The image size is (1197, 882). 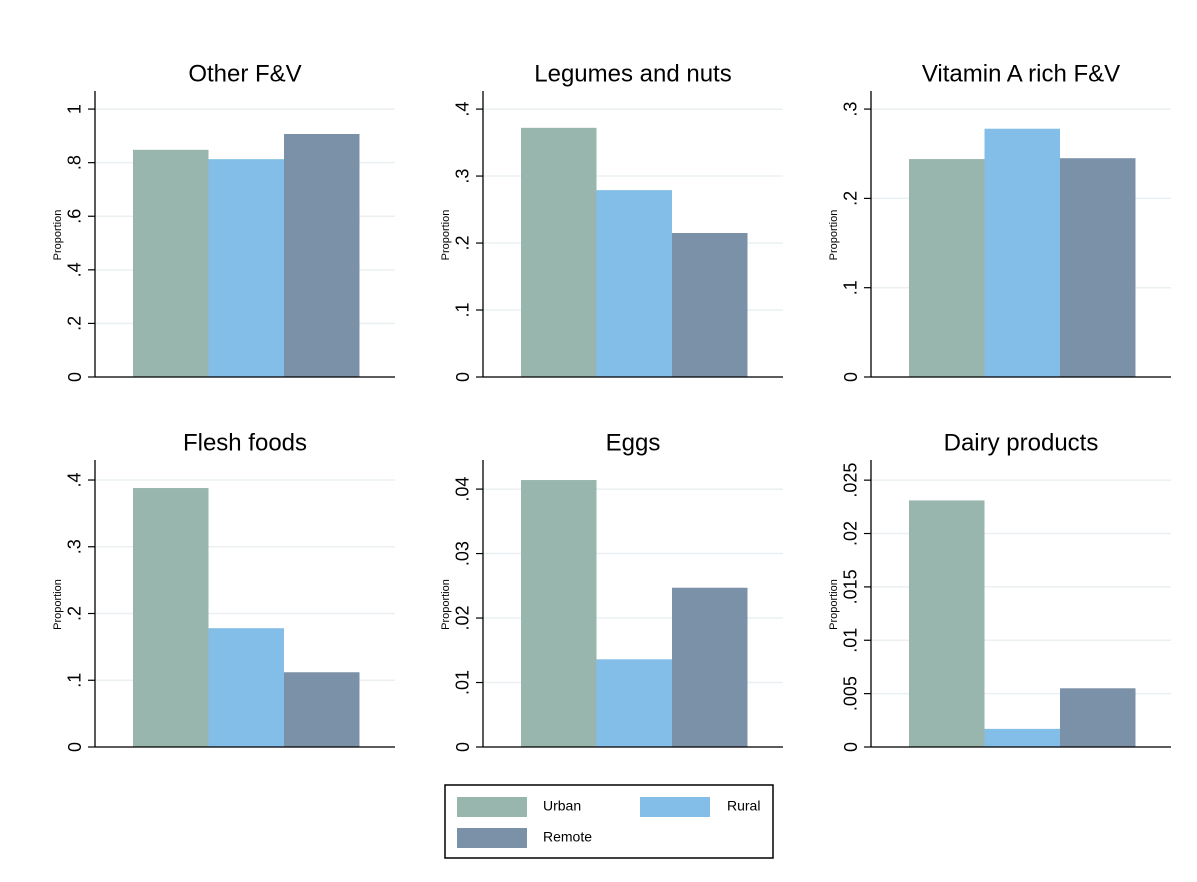 What do you see at coordinates (851, 480) in the screenshot?
I see `y-tick-label: .025` at bounding box center [851, 480].